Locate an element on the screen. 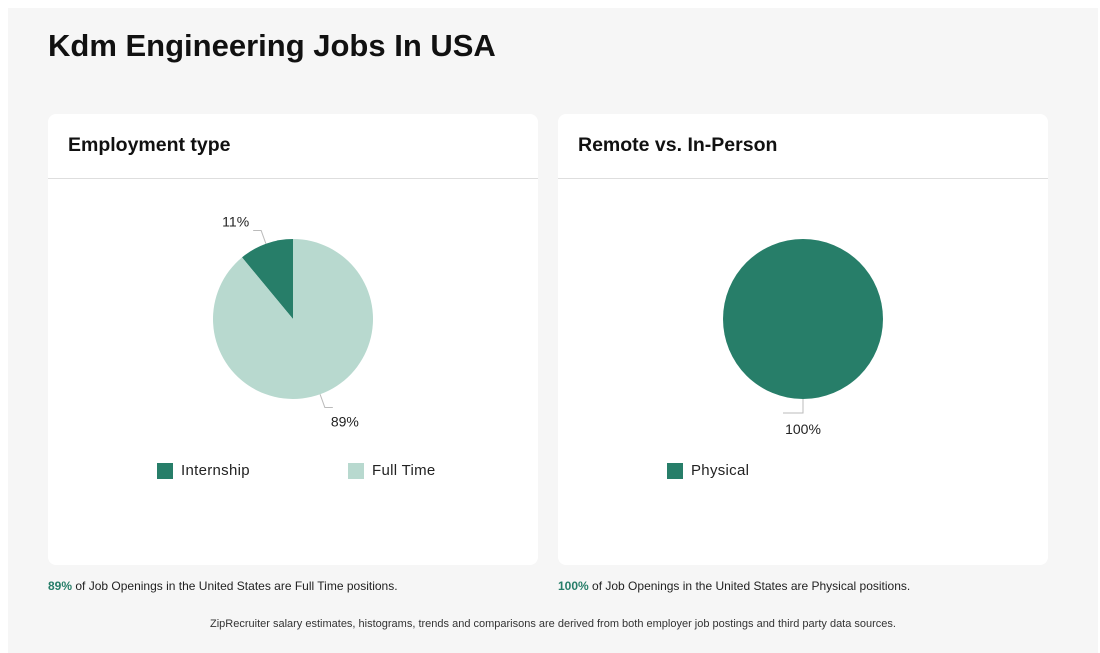  pie-value-label: 89% is located at coordinates (345, 421).